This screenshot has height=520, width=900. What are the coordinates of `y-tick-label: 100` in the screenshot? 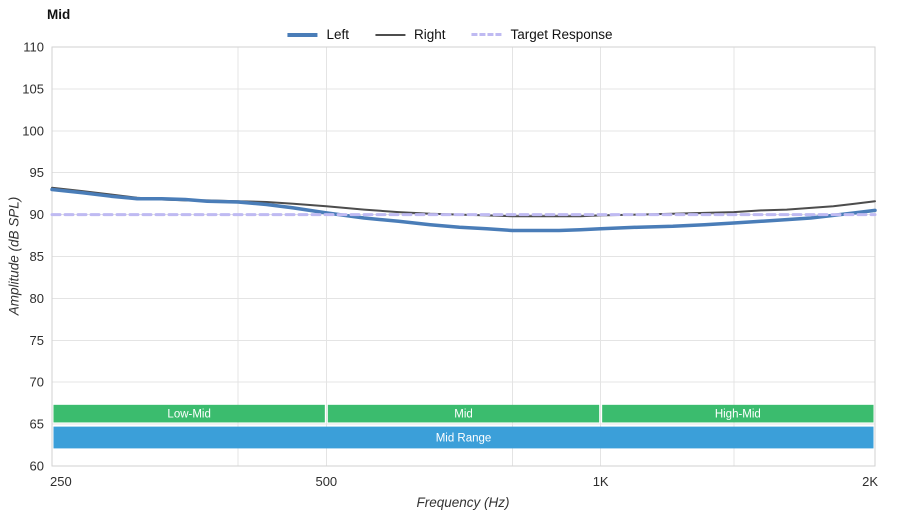 It's located at (33, 130).